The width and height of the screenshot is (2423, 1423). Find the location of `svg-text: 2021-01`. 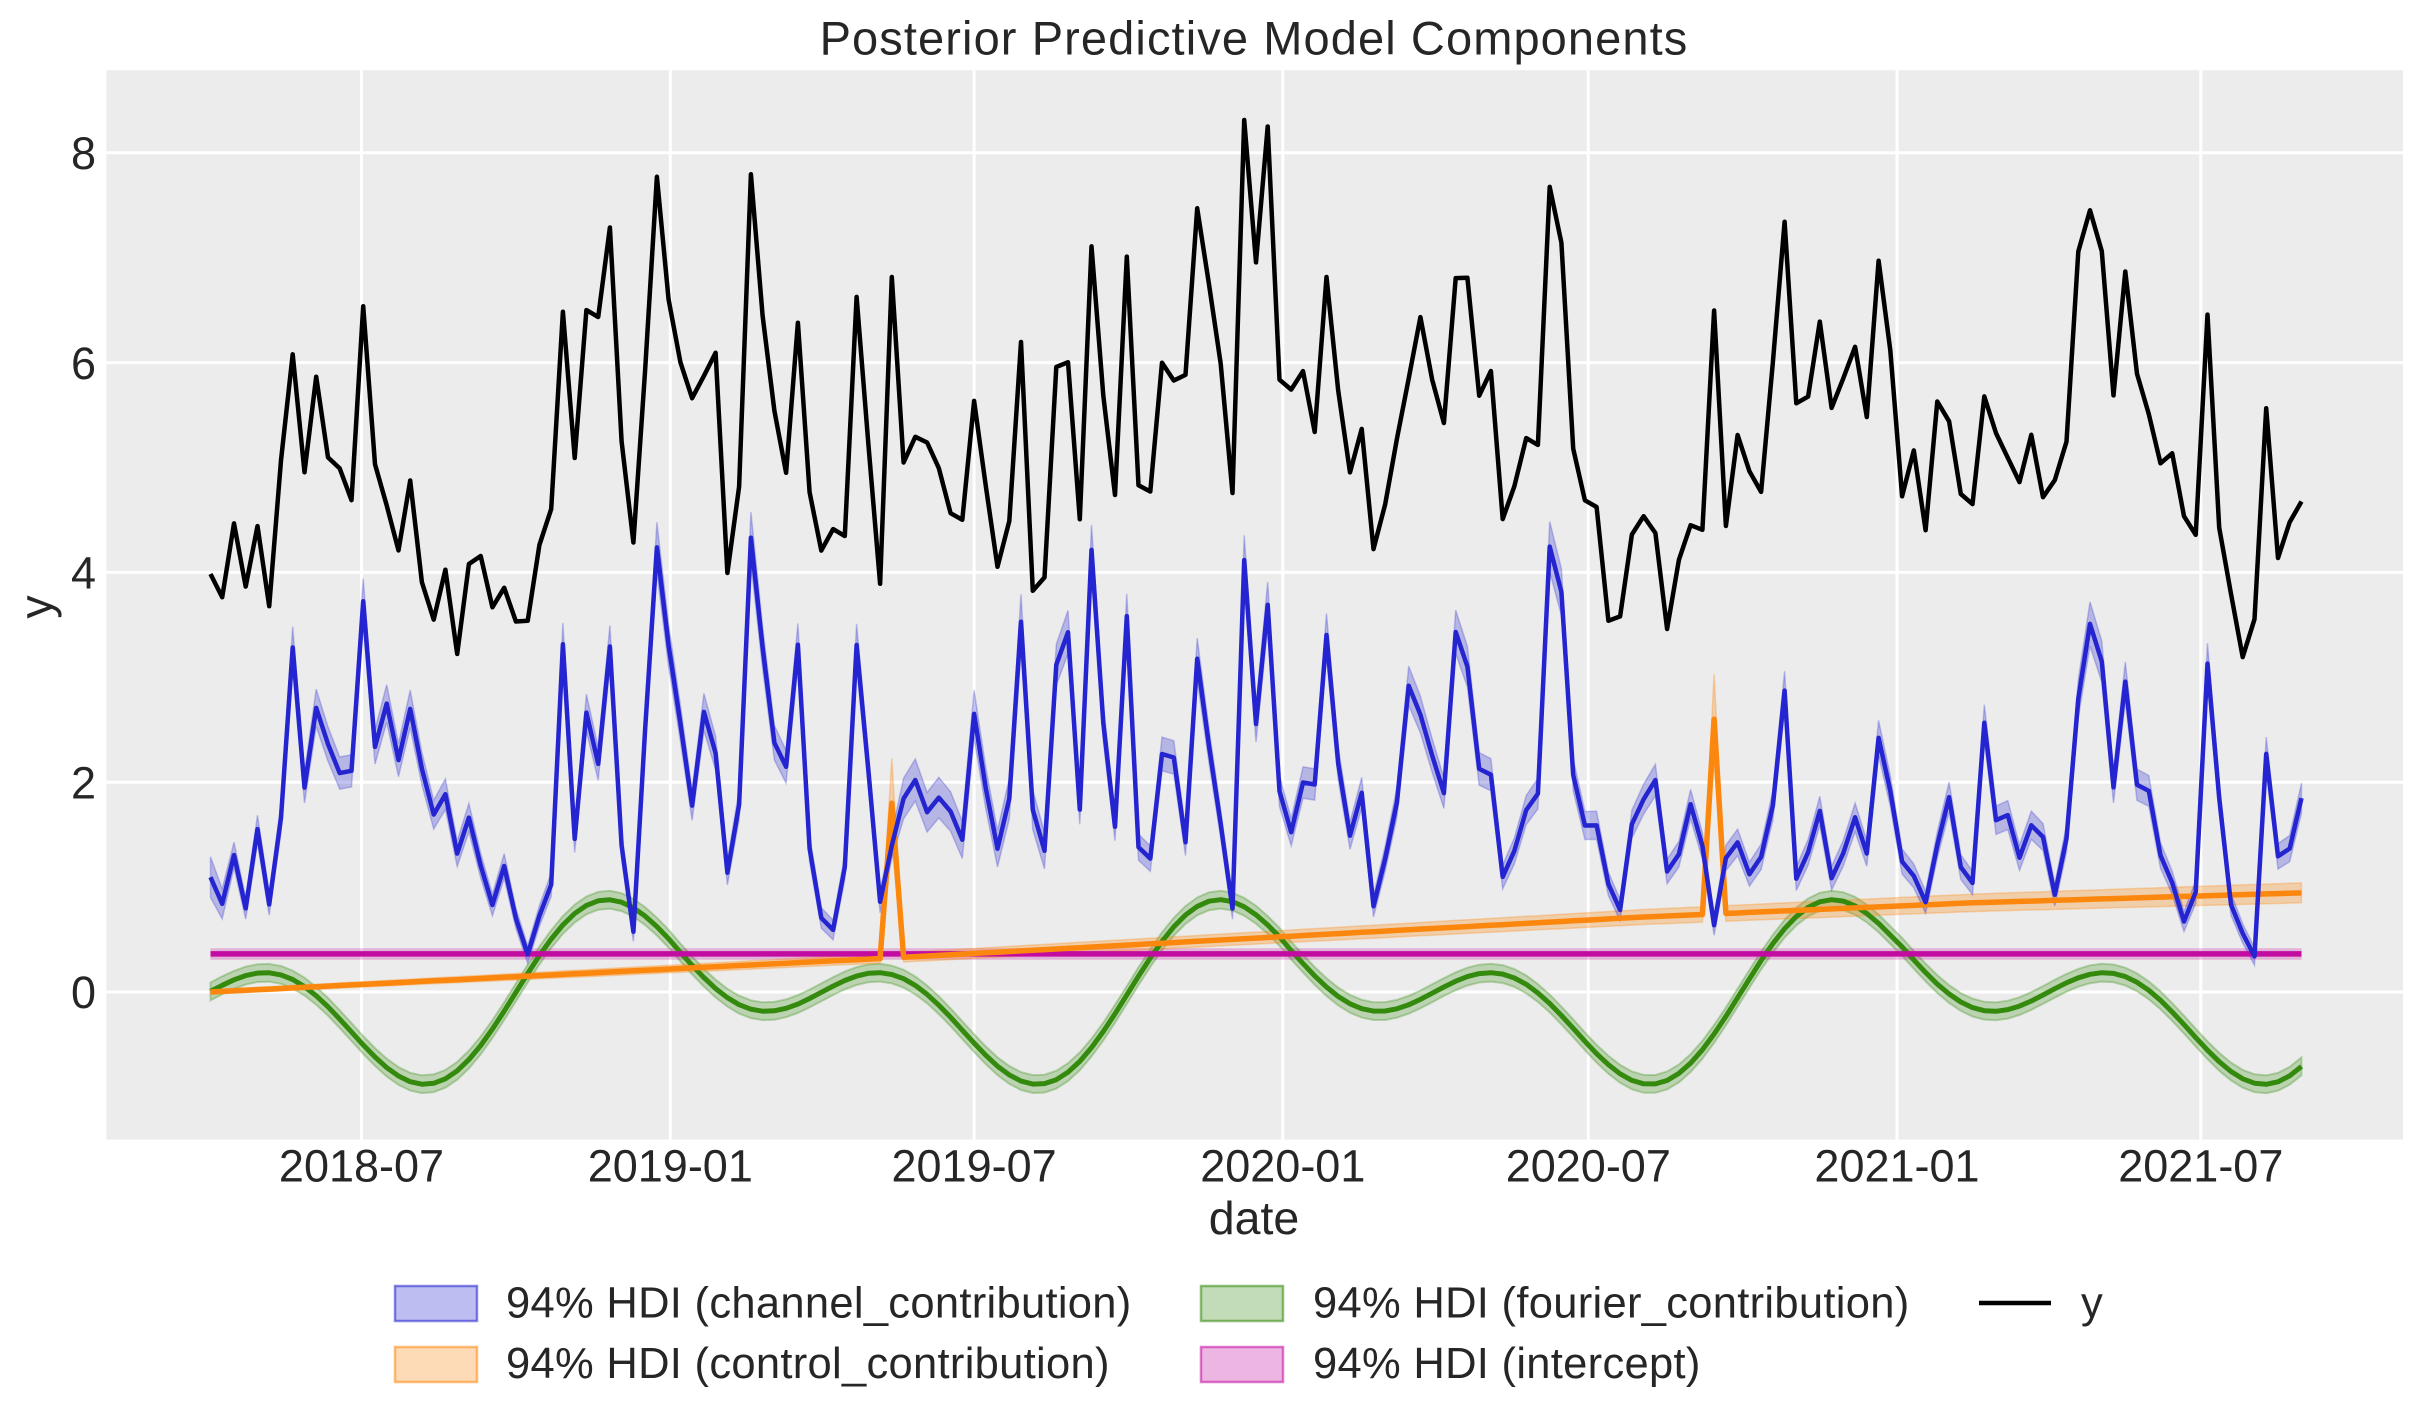

svg-text: 2021-01 is located at coordinates (1896, 1166).